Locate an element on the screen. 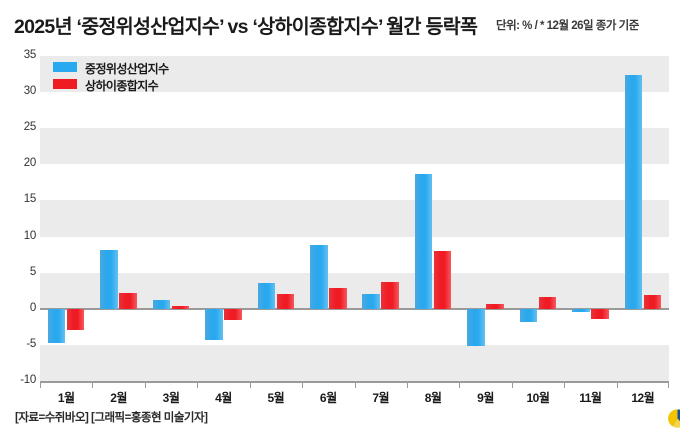 Image resolution: width=680 pixels, height=442 pixels. legend-label: 상하이종합지수 is located at coordinates (122, 86).